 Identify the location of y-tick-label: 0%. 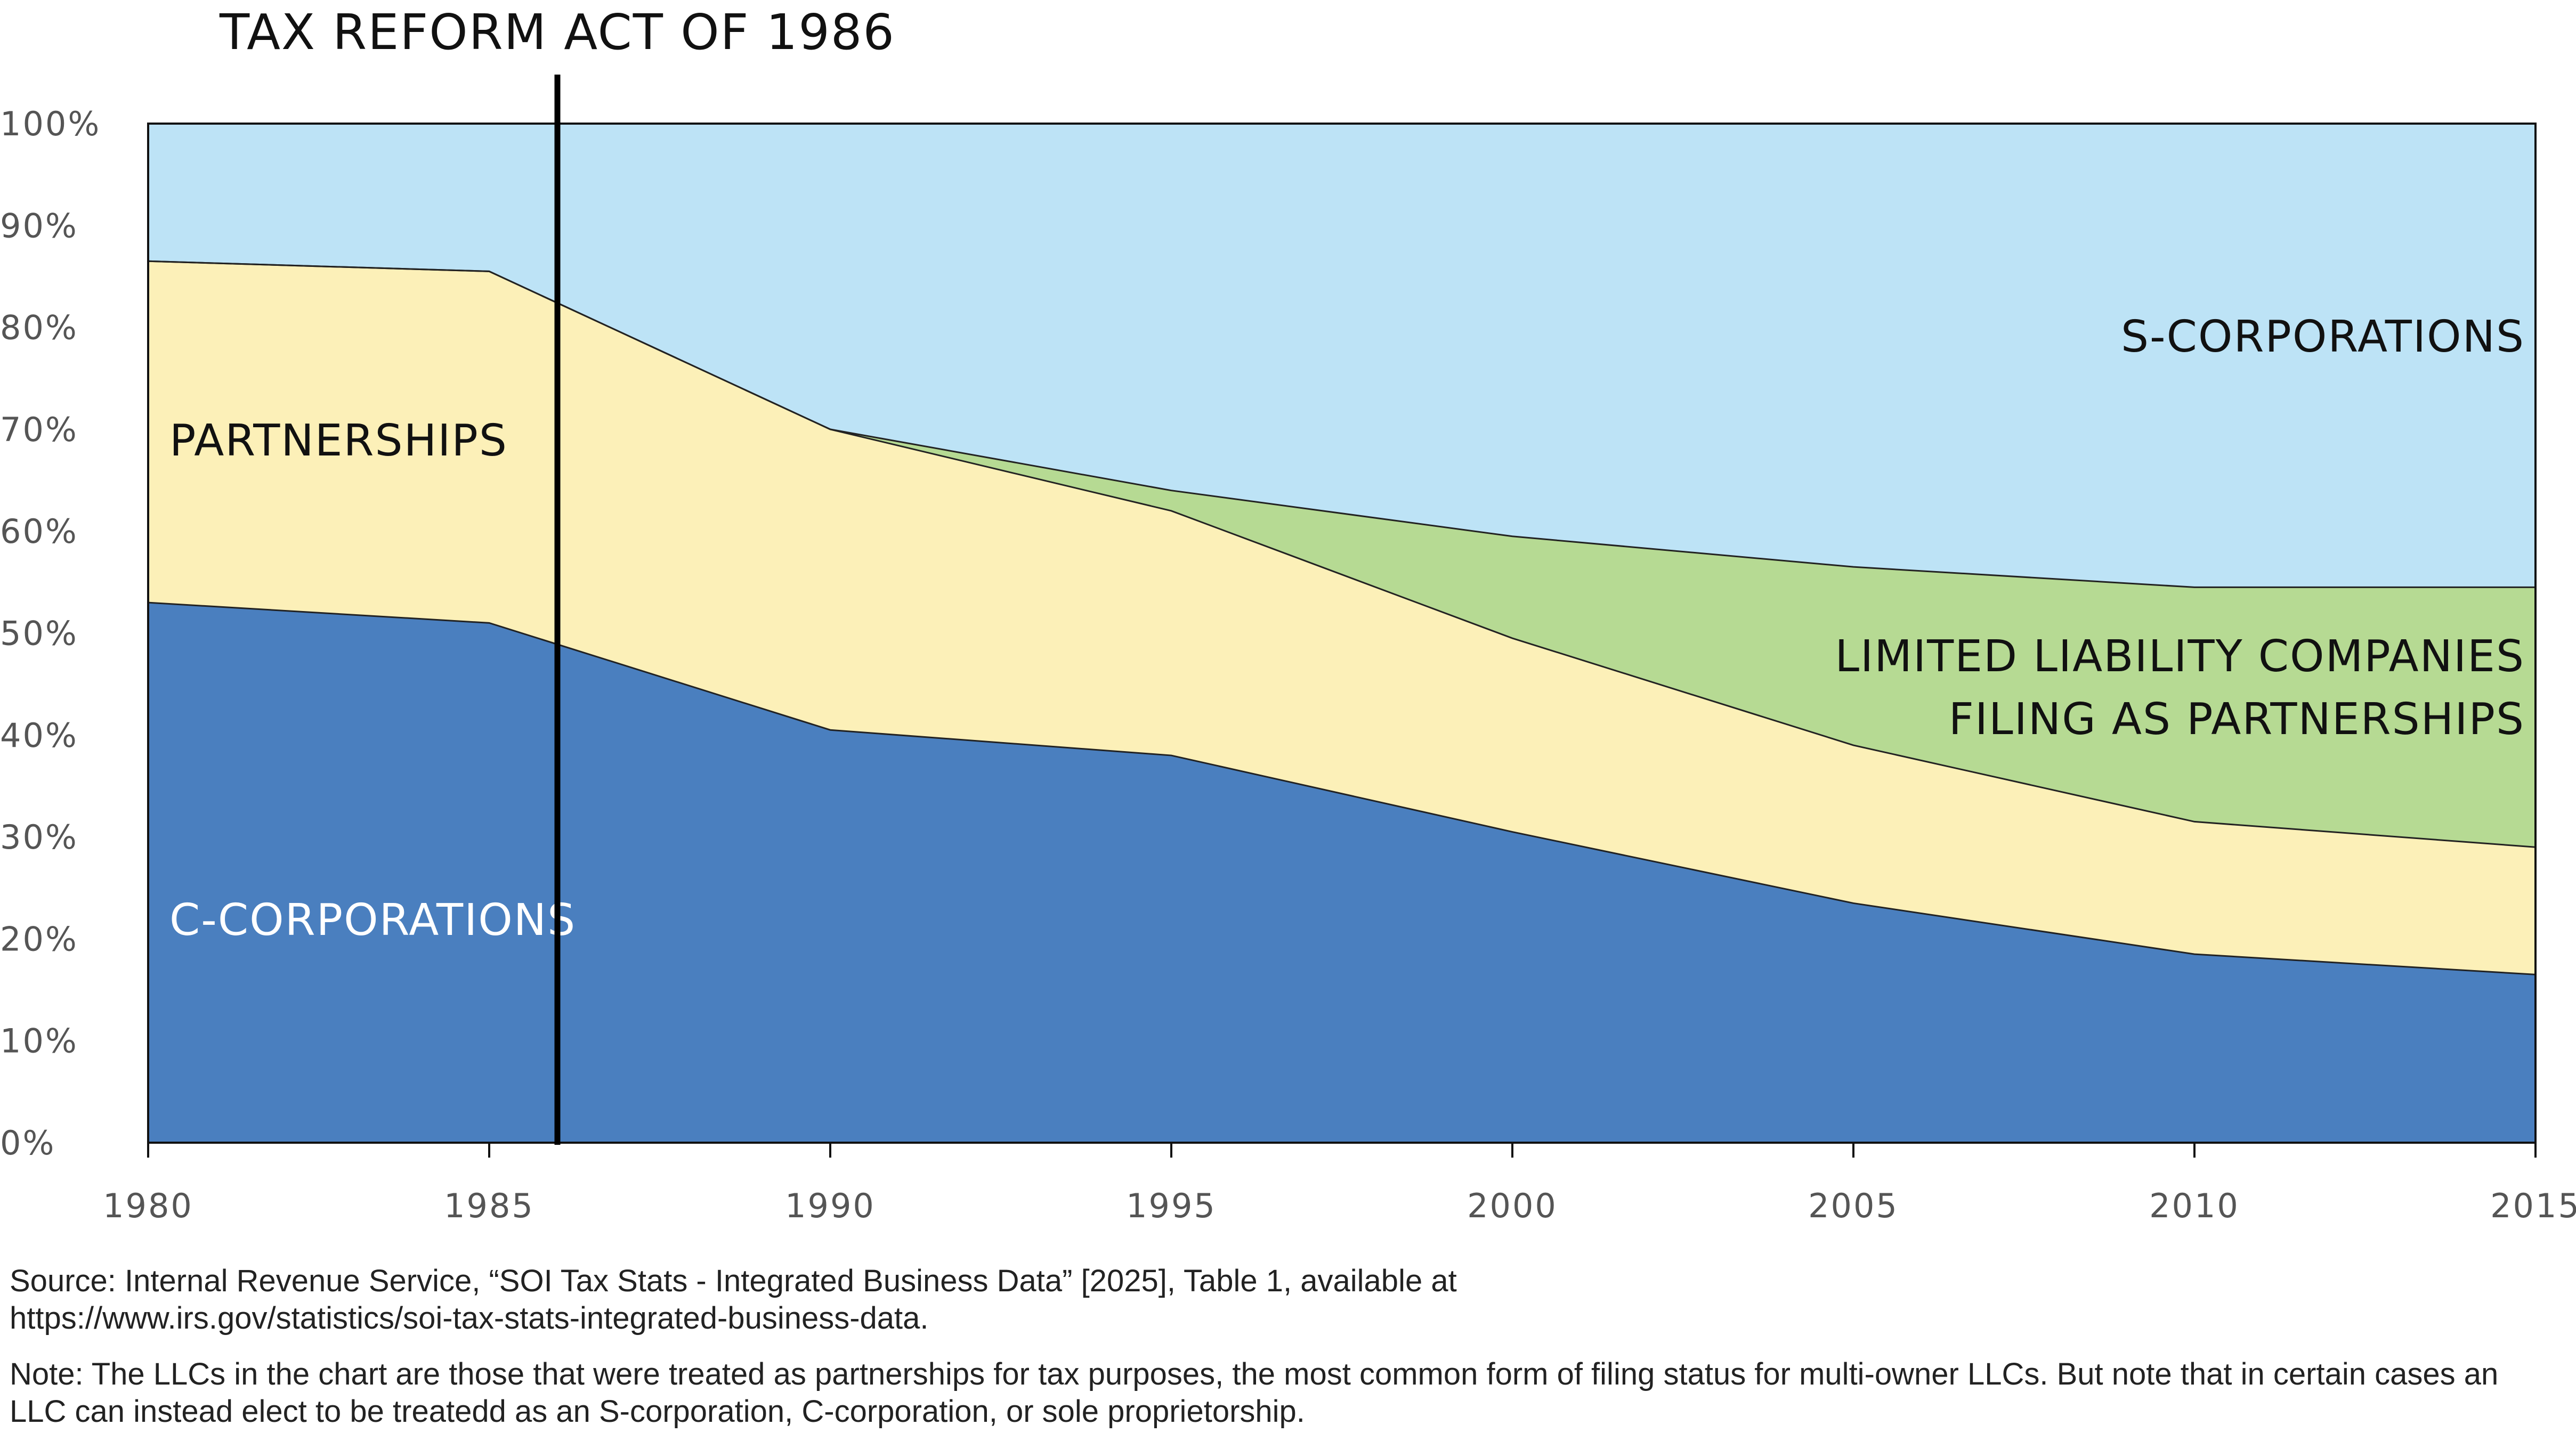
(28, 1143).